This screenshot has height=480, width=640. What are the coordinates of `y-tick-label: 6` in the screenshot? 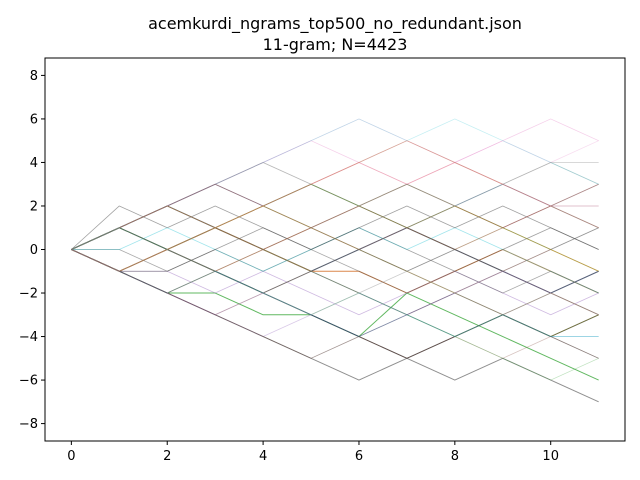 It's located at (34, 119).